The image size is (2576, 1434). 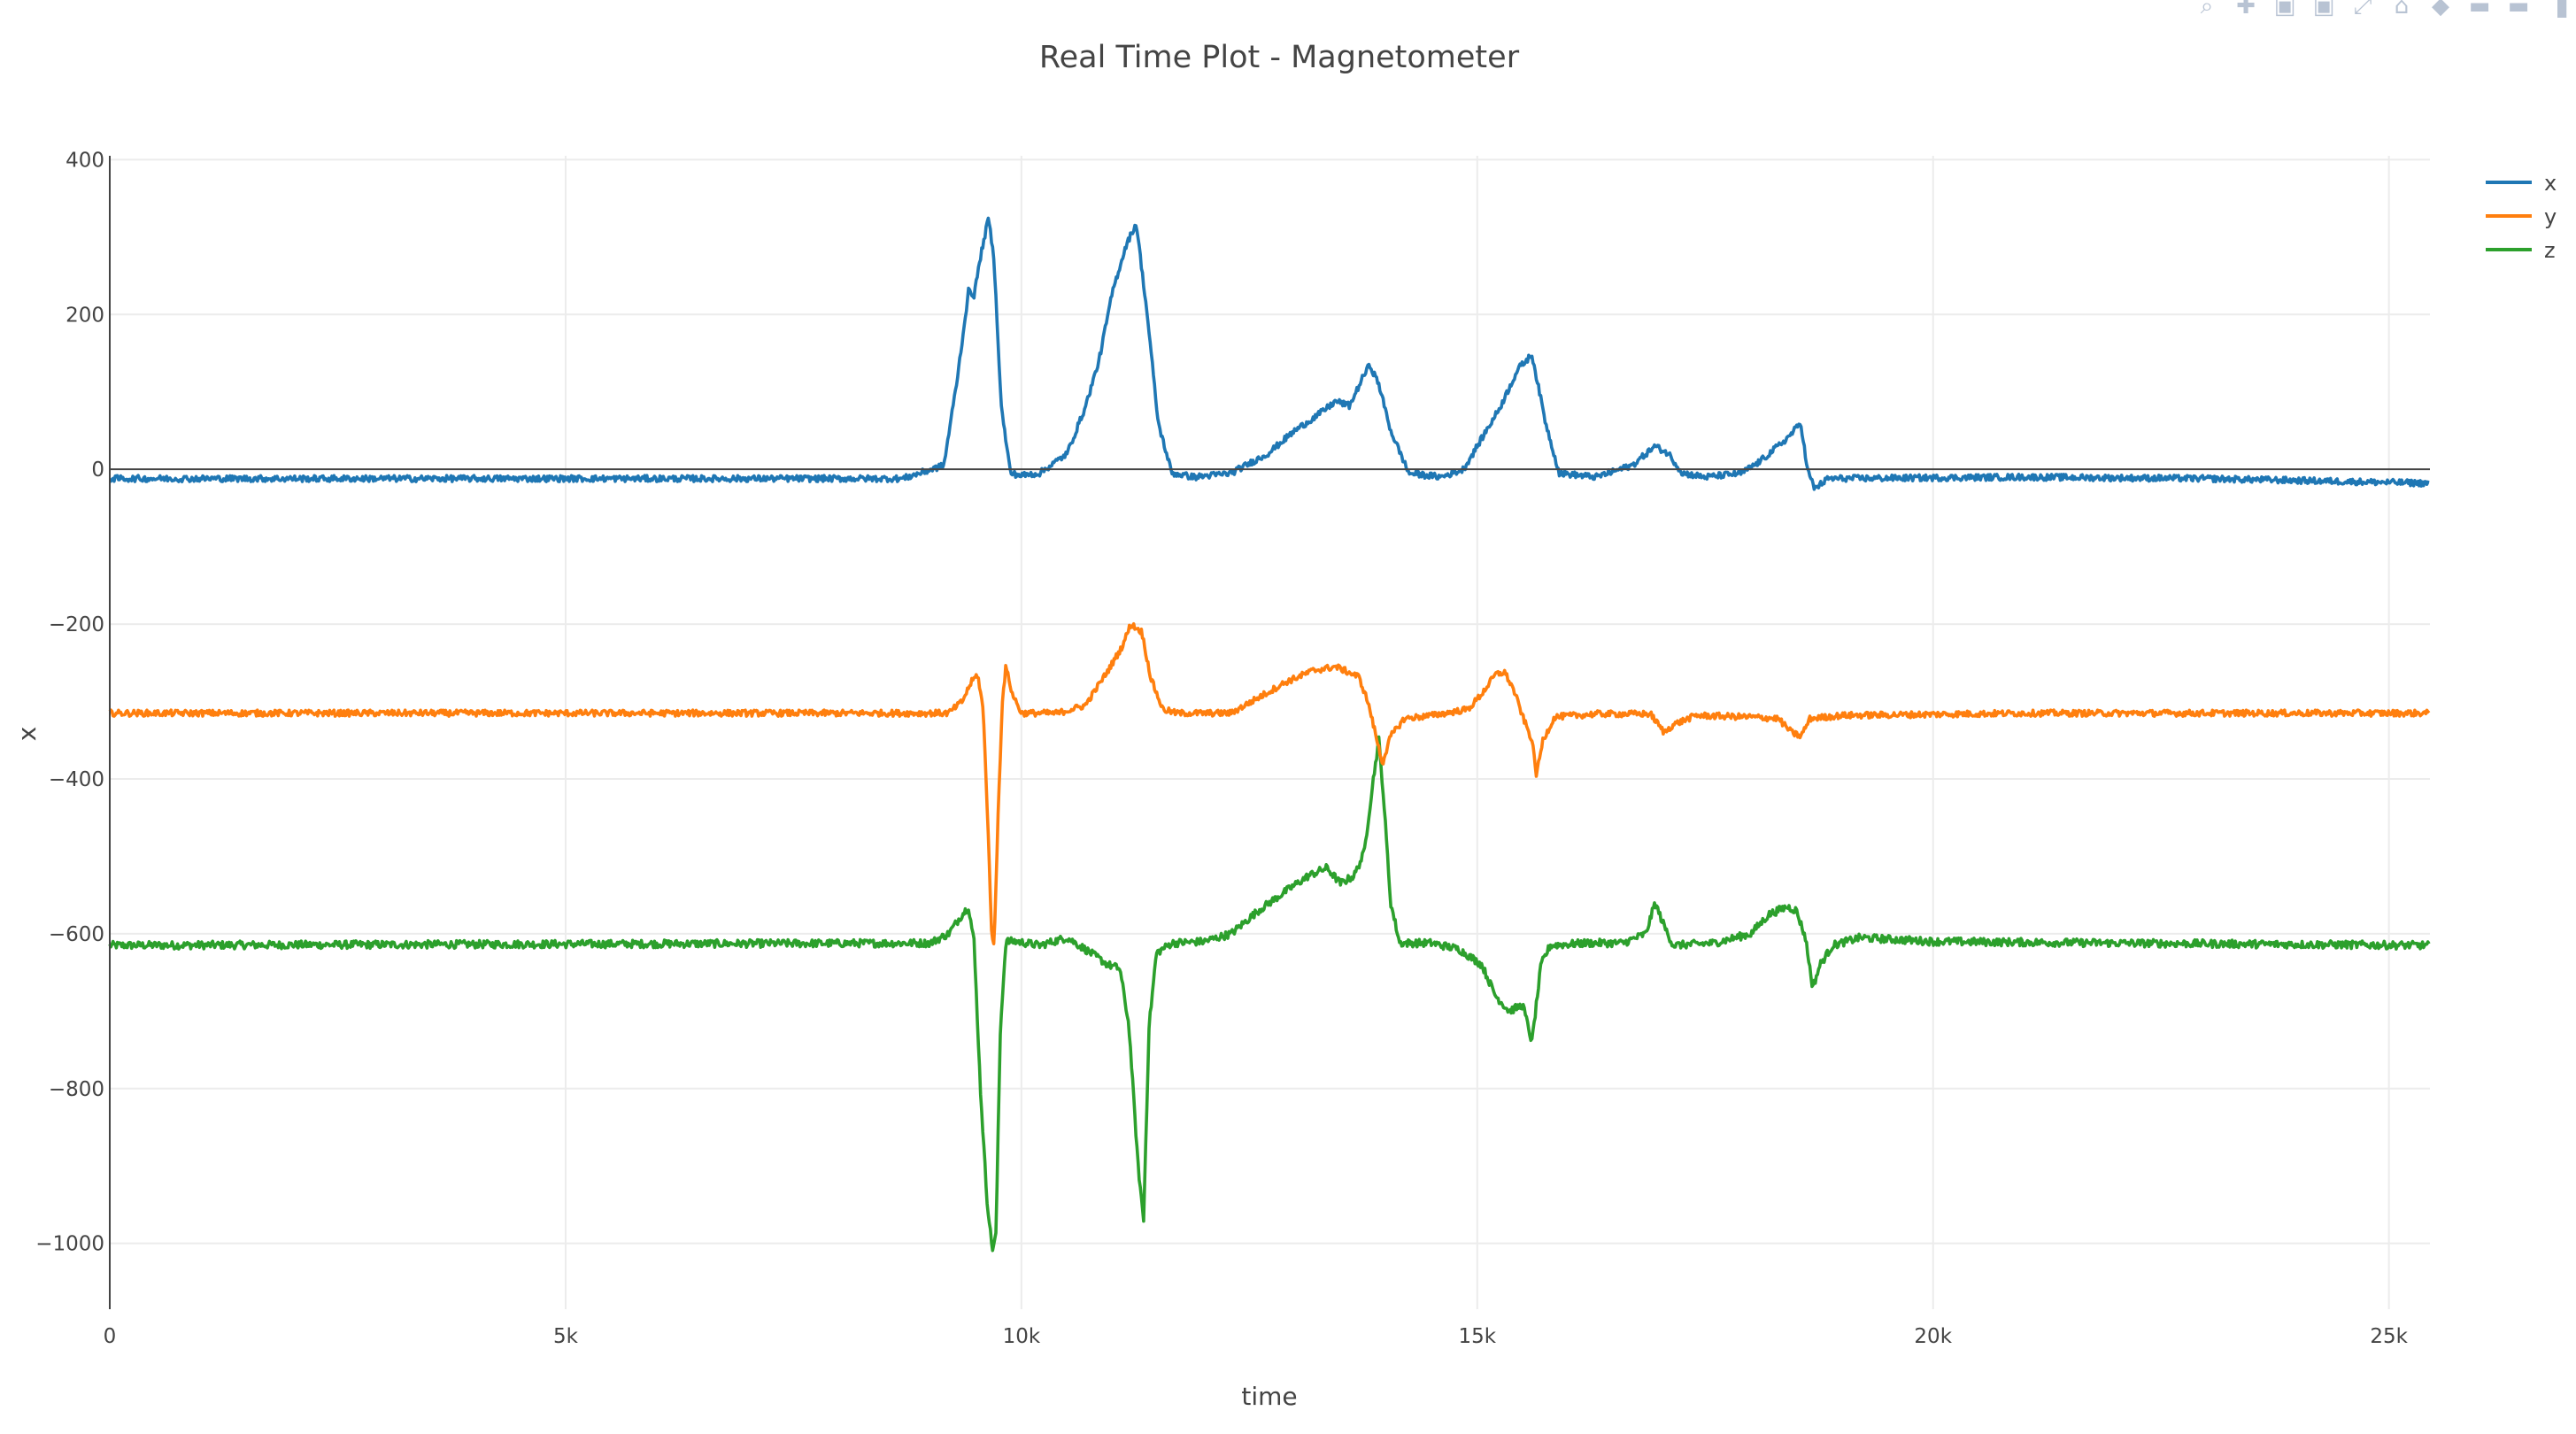 What do you see at coordinates (76, 934) in the screenshot?
I see `y-tick-label: −600` at bounding box center [76, 934].